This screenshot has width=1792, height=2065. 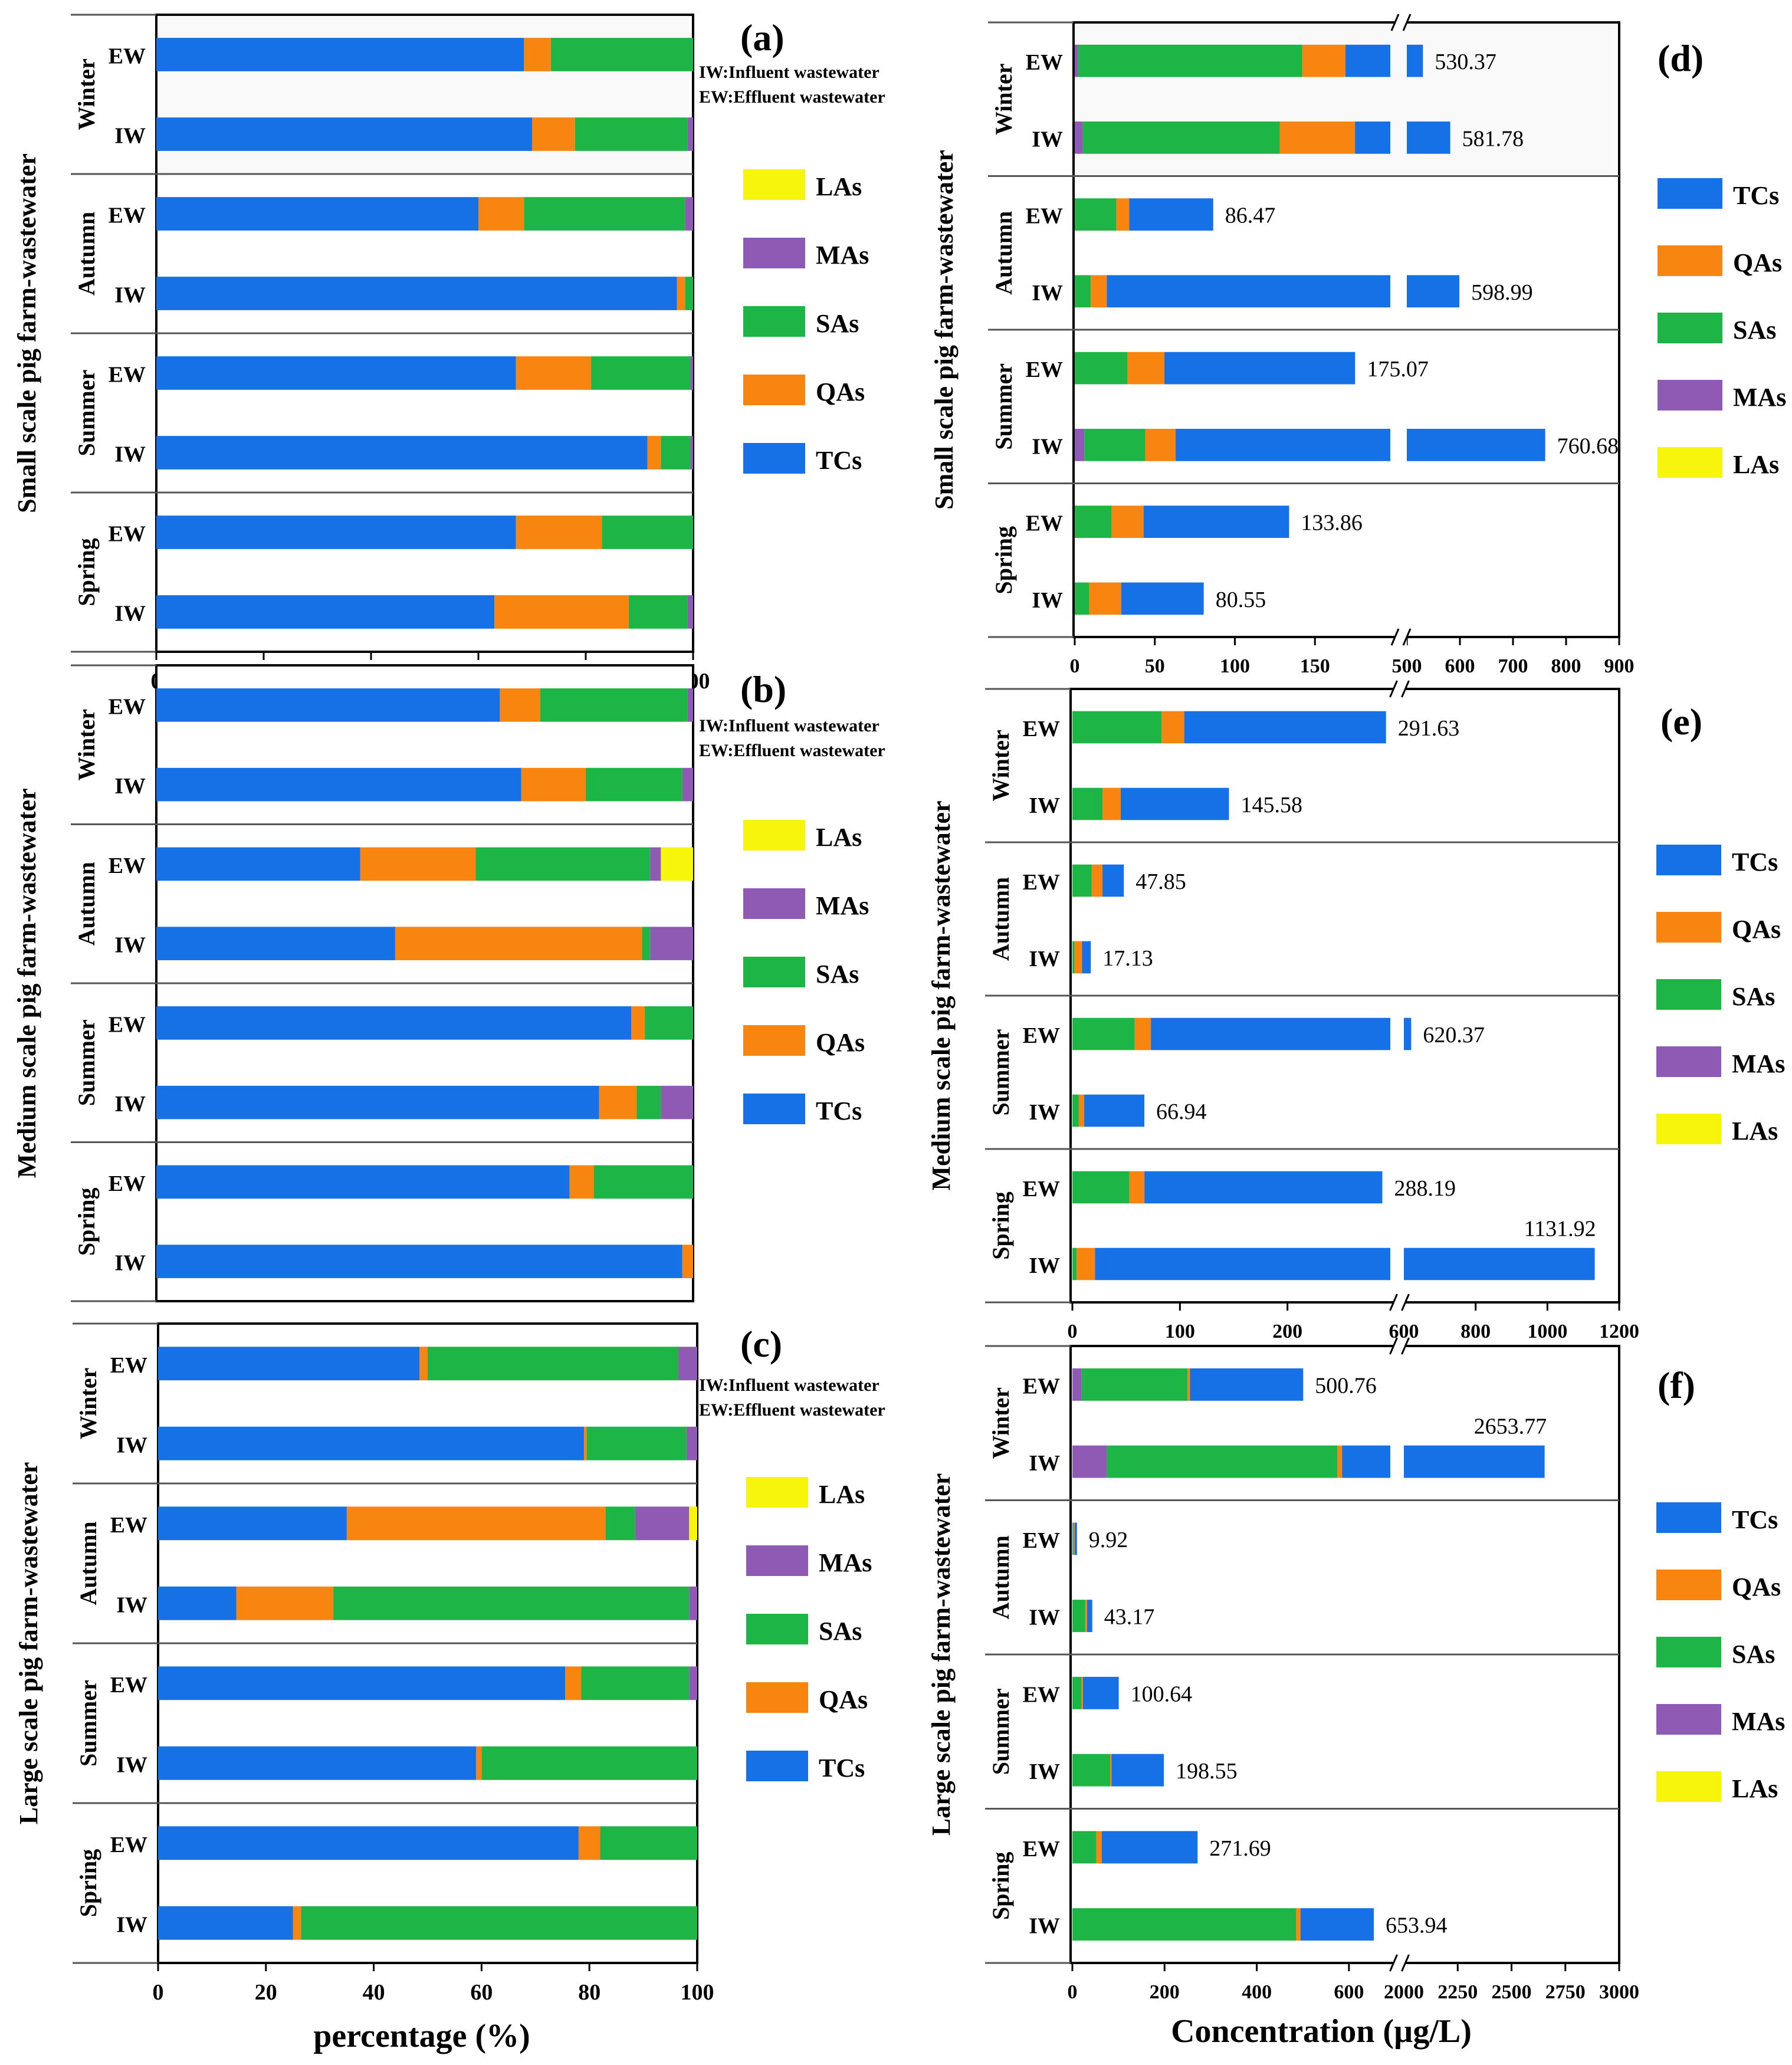 What do you see at coordinates (158, 1992) in the screenshot?
I see `x-tick-label: 0` at bounding box center [158, 1992].